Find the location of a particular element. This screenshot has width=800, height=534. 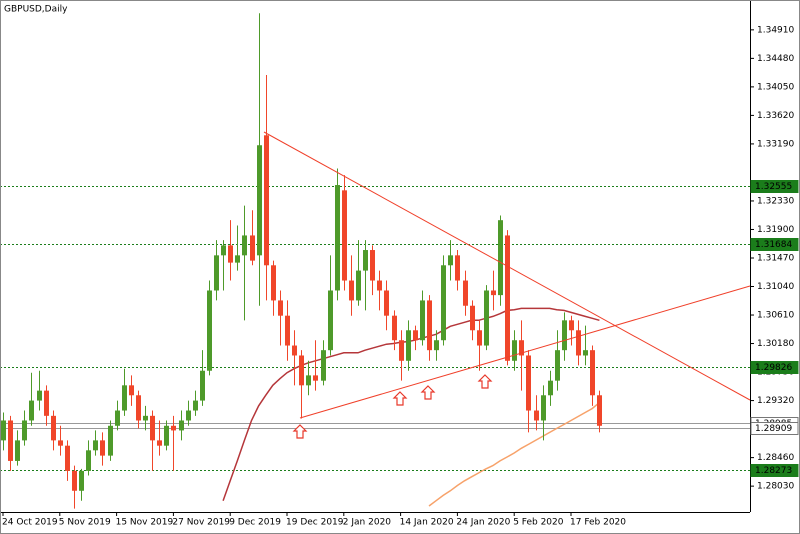

level-label: 1.29826 is located at coordinates (773, 368).